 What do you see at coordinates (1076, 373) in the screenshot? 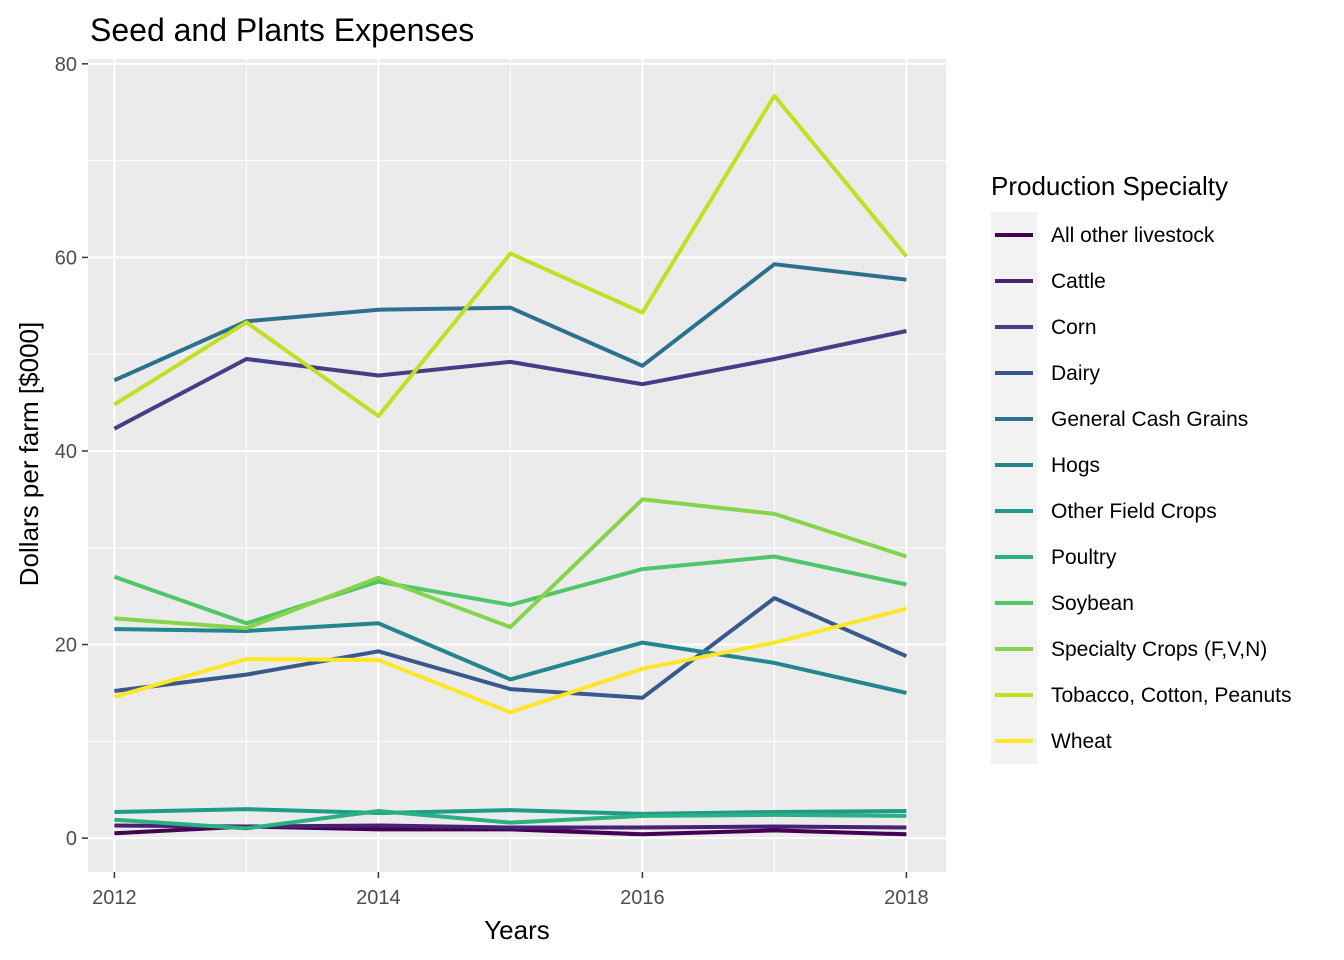
I see `legend-label-dairy: Dairy` at bounding box center [1076, 373].